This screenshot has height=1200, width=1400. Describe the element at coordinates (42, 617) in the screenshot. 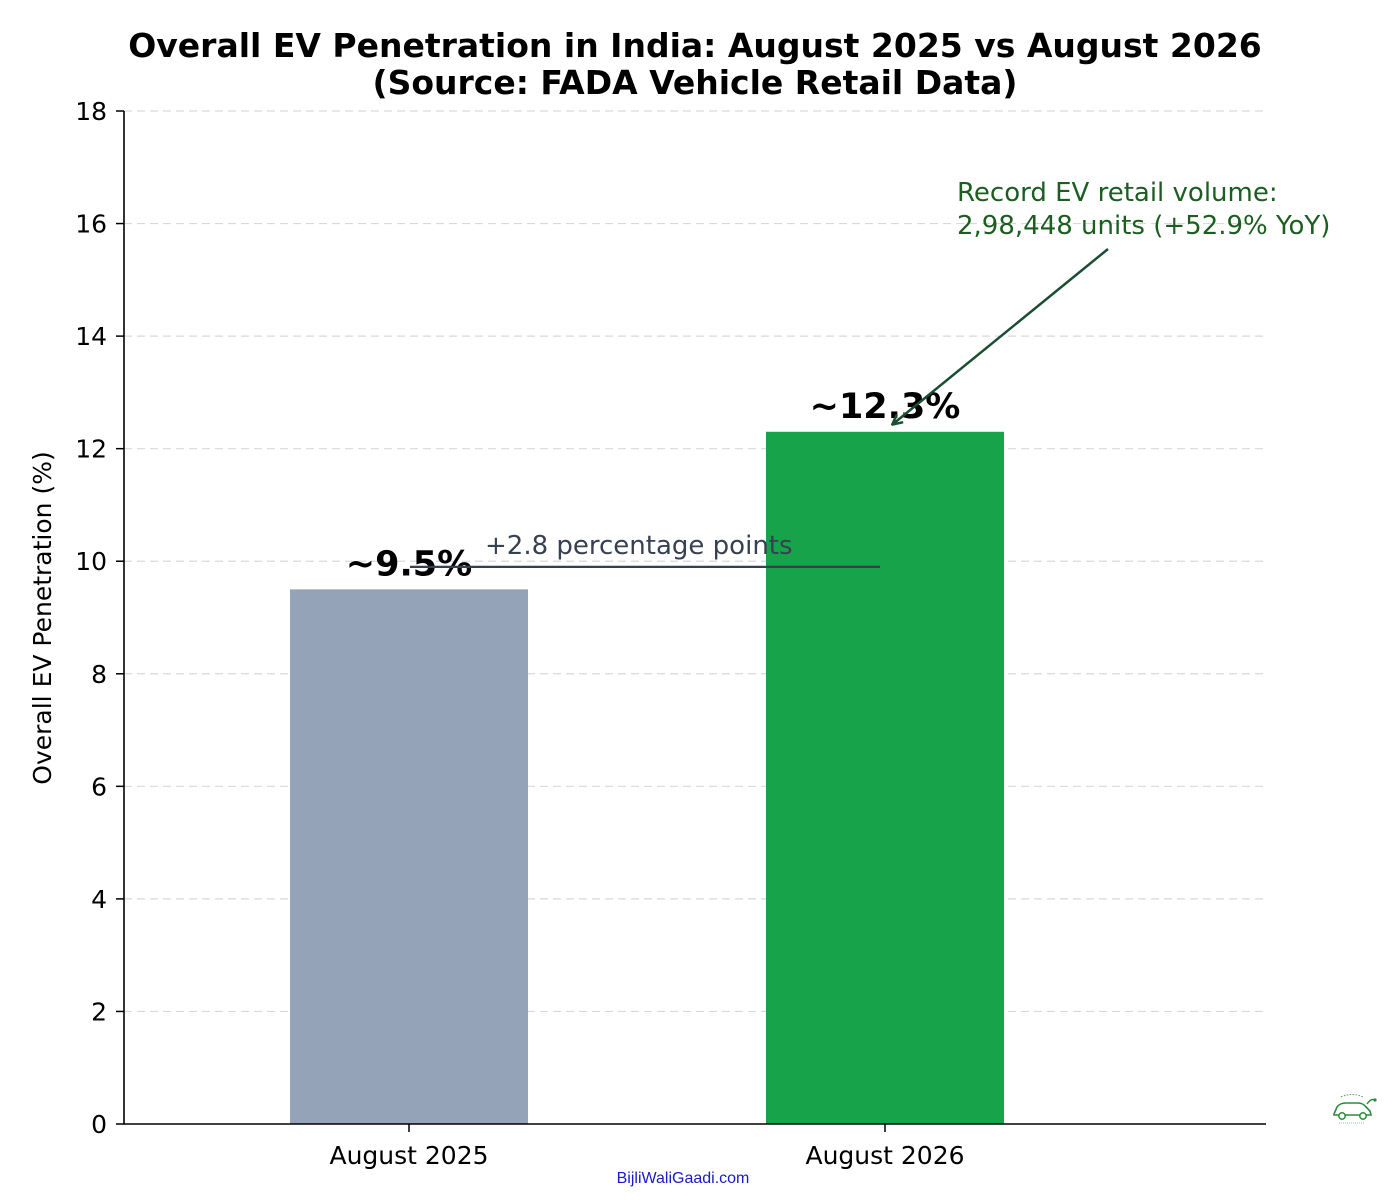

I see `y-axis-label: Overall EV Penetration (%)` at that location.